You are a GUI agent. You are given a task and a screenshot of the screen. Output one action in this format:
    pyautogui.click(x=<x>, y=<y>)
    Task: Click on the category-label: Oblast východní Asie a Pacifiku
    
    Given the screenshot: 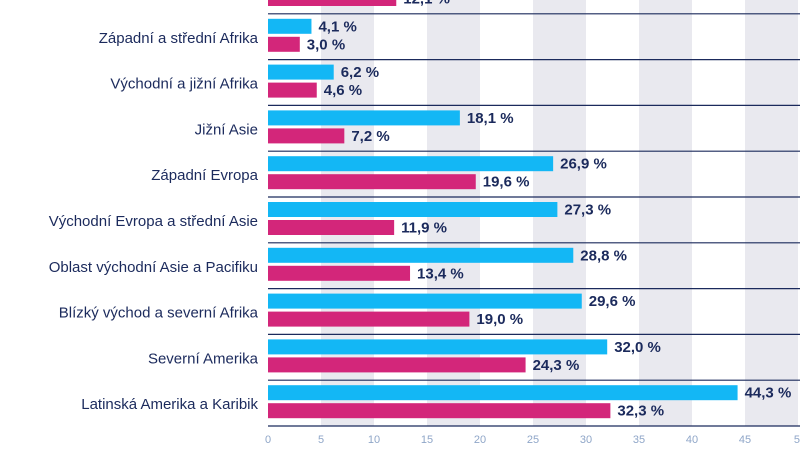 What is the action you would take?
    pyautogui.click(x=153, y=267)
    